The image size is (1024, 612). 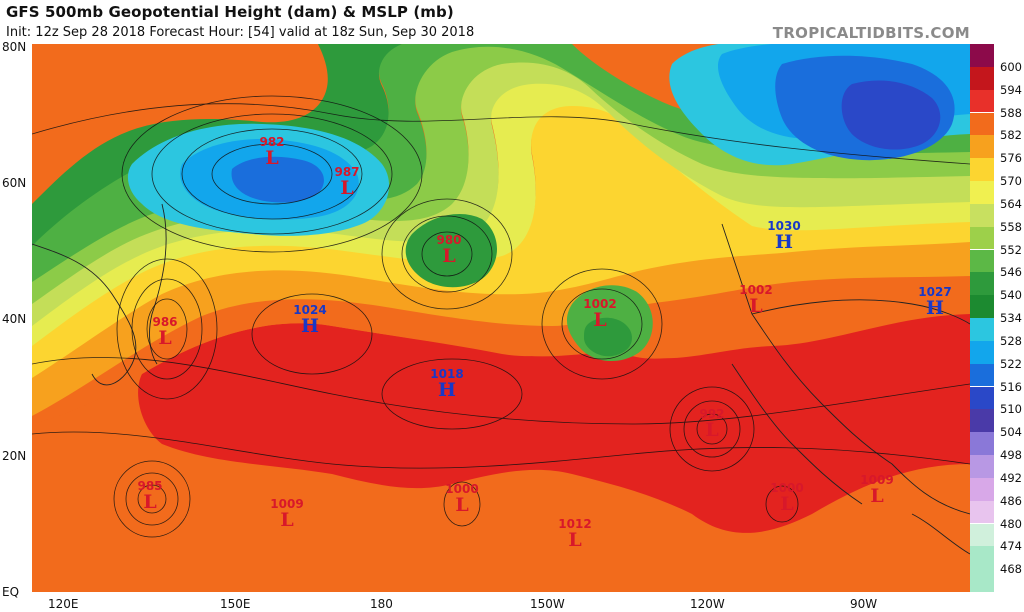 I want to click on low-pressure-marker: 1012 L, so click(x=575, y=534).